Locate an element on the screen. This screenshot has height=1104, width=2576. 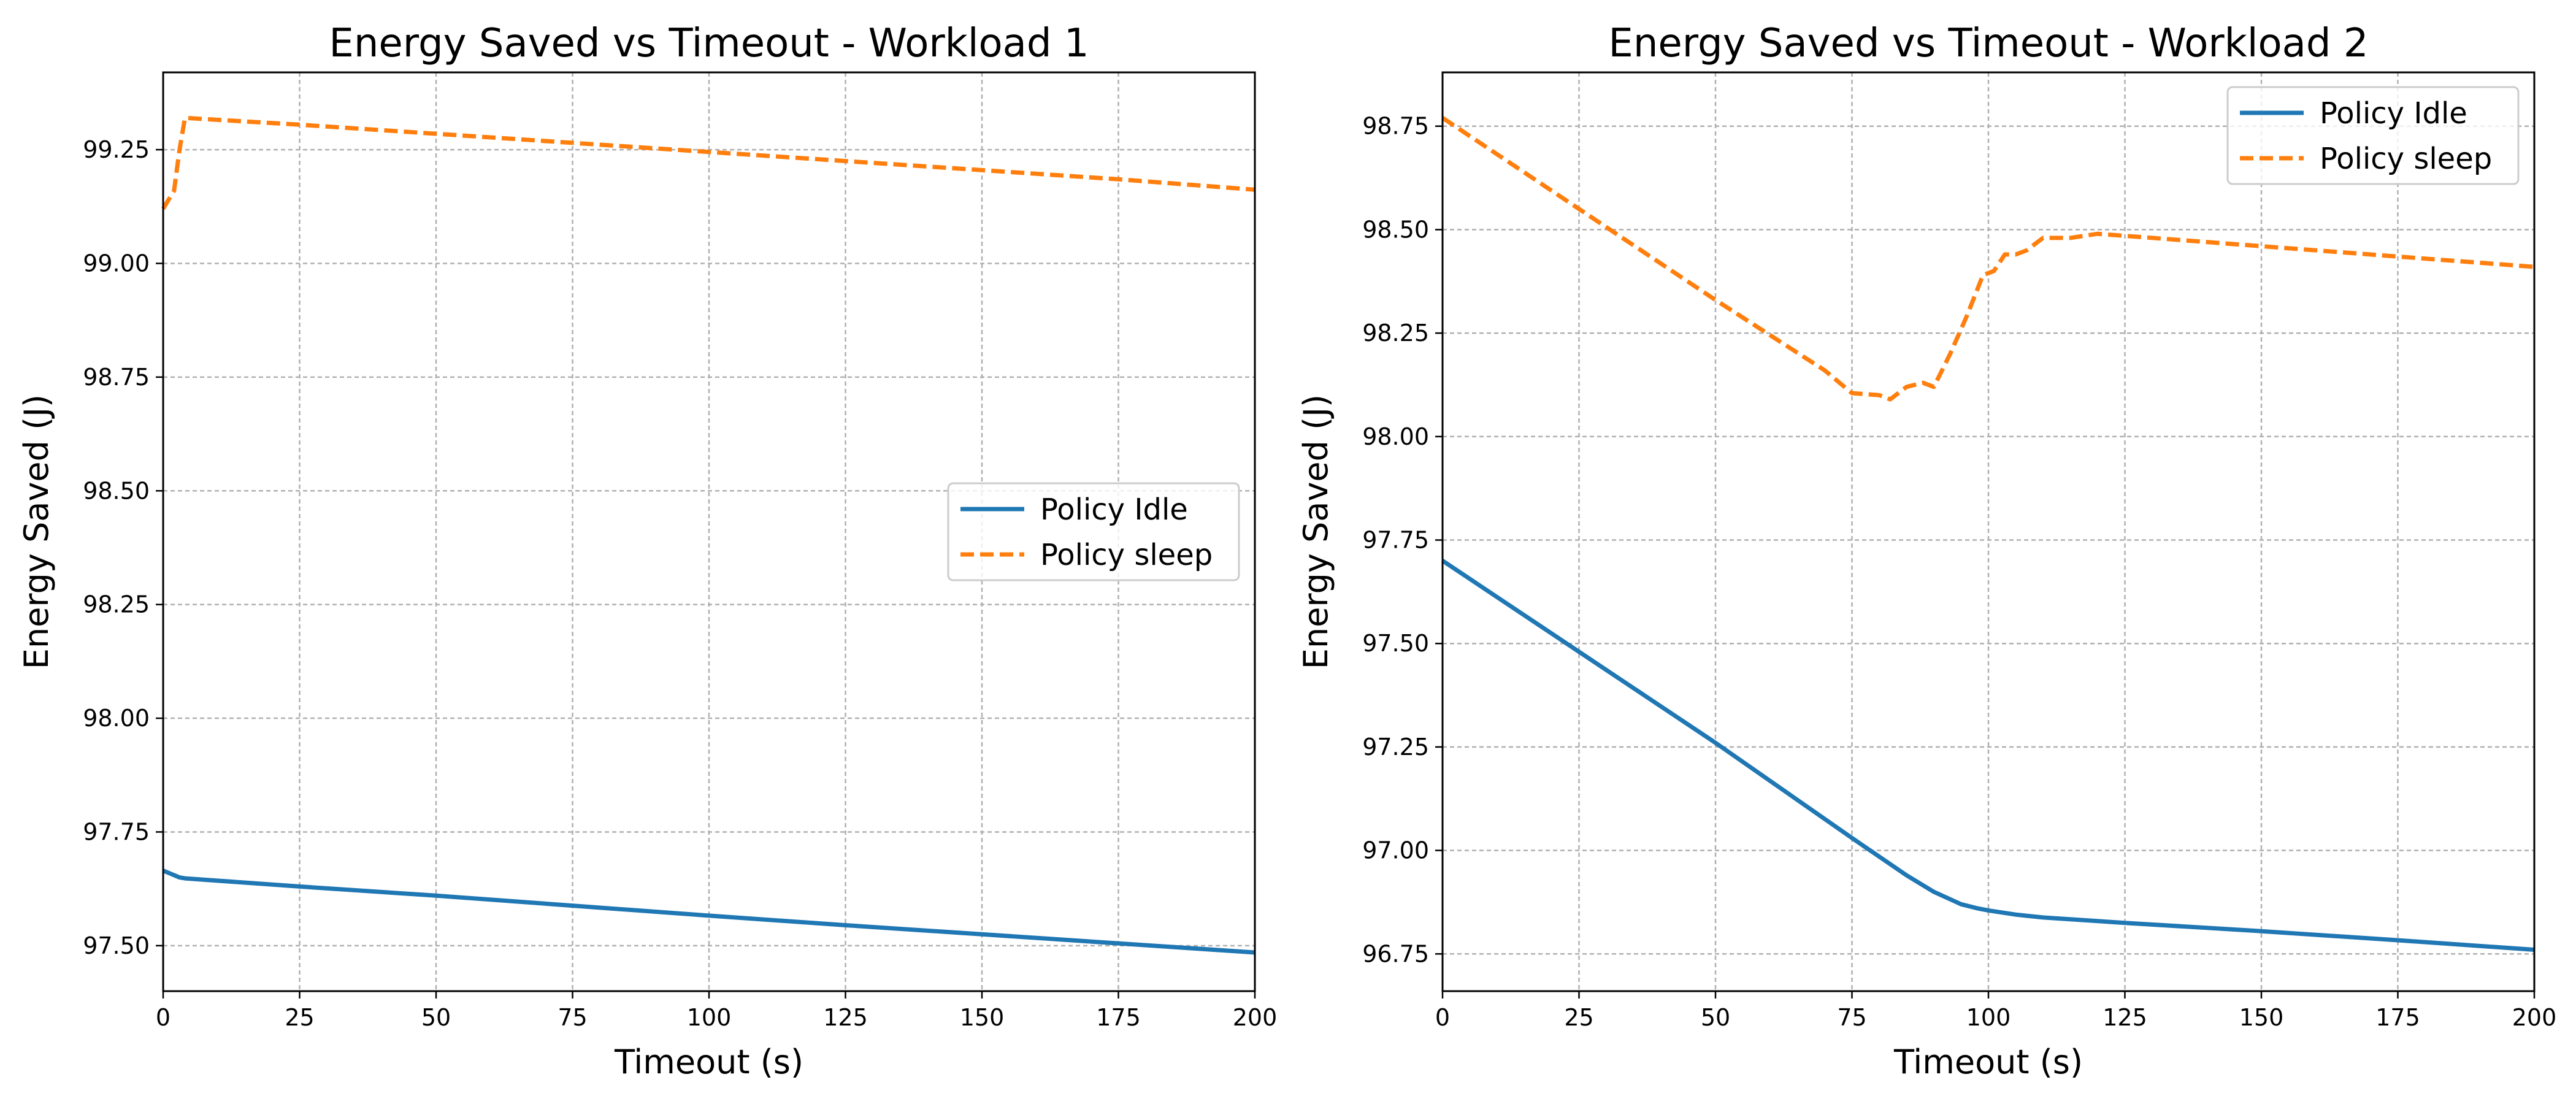
y-tick-label: 99.25 is located at coordinates (116, 149).